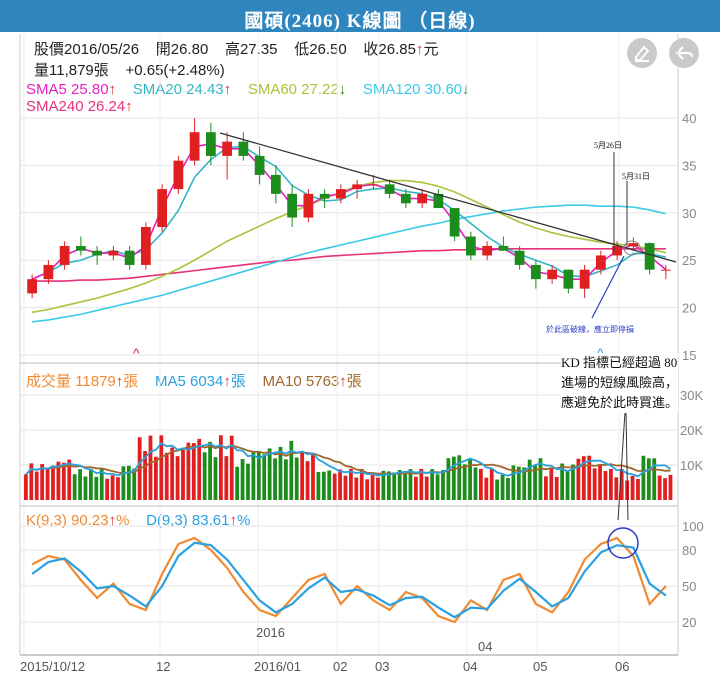  Describe the element at coordinates (79, 106) in the screenshot. I see `ma-legend-row-2: SMA240 26.24↑` at that location.